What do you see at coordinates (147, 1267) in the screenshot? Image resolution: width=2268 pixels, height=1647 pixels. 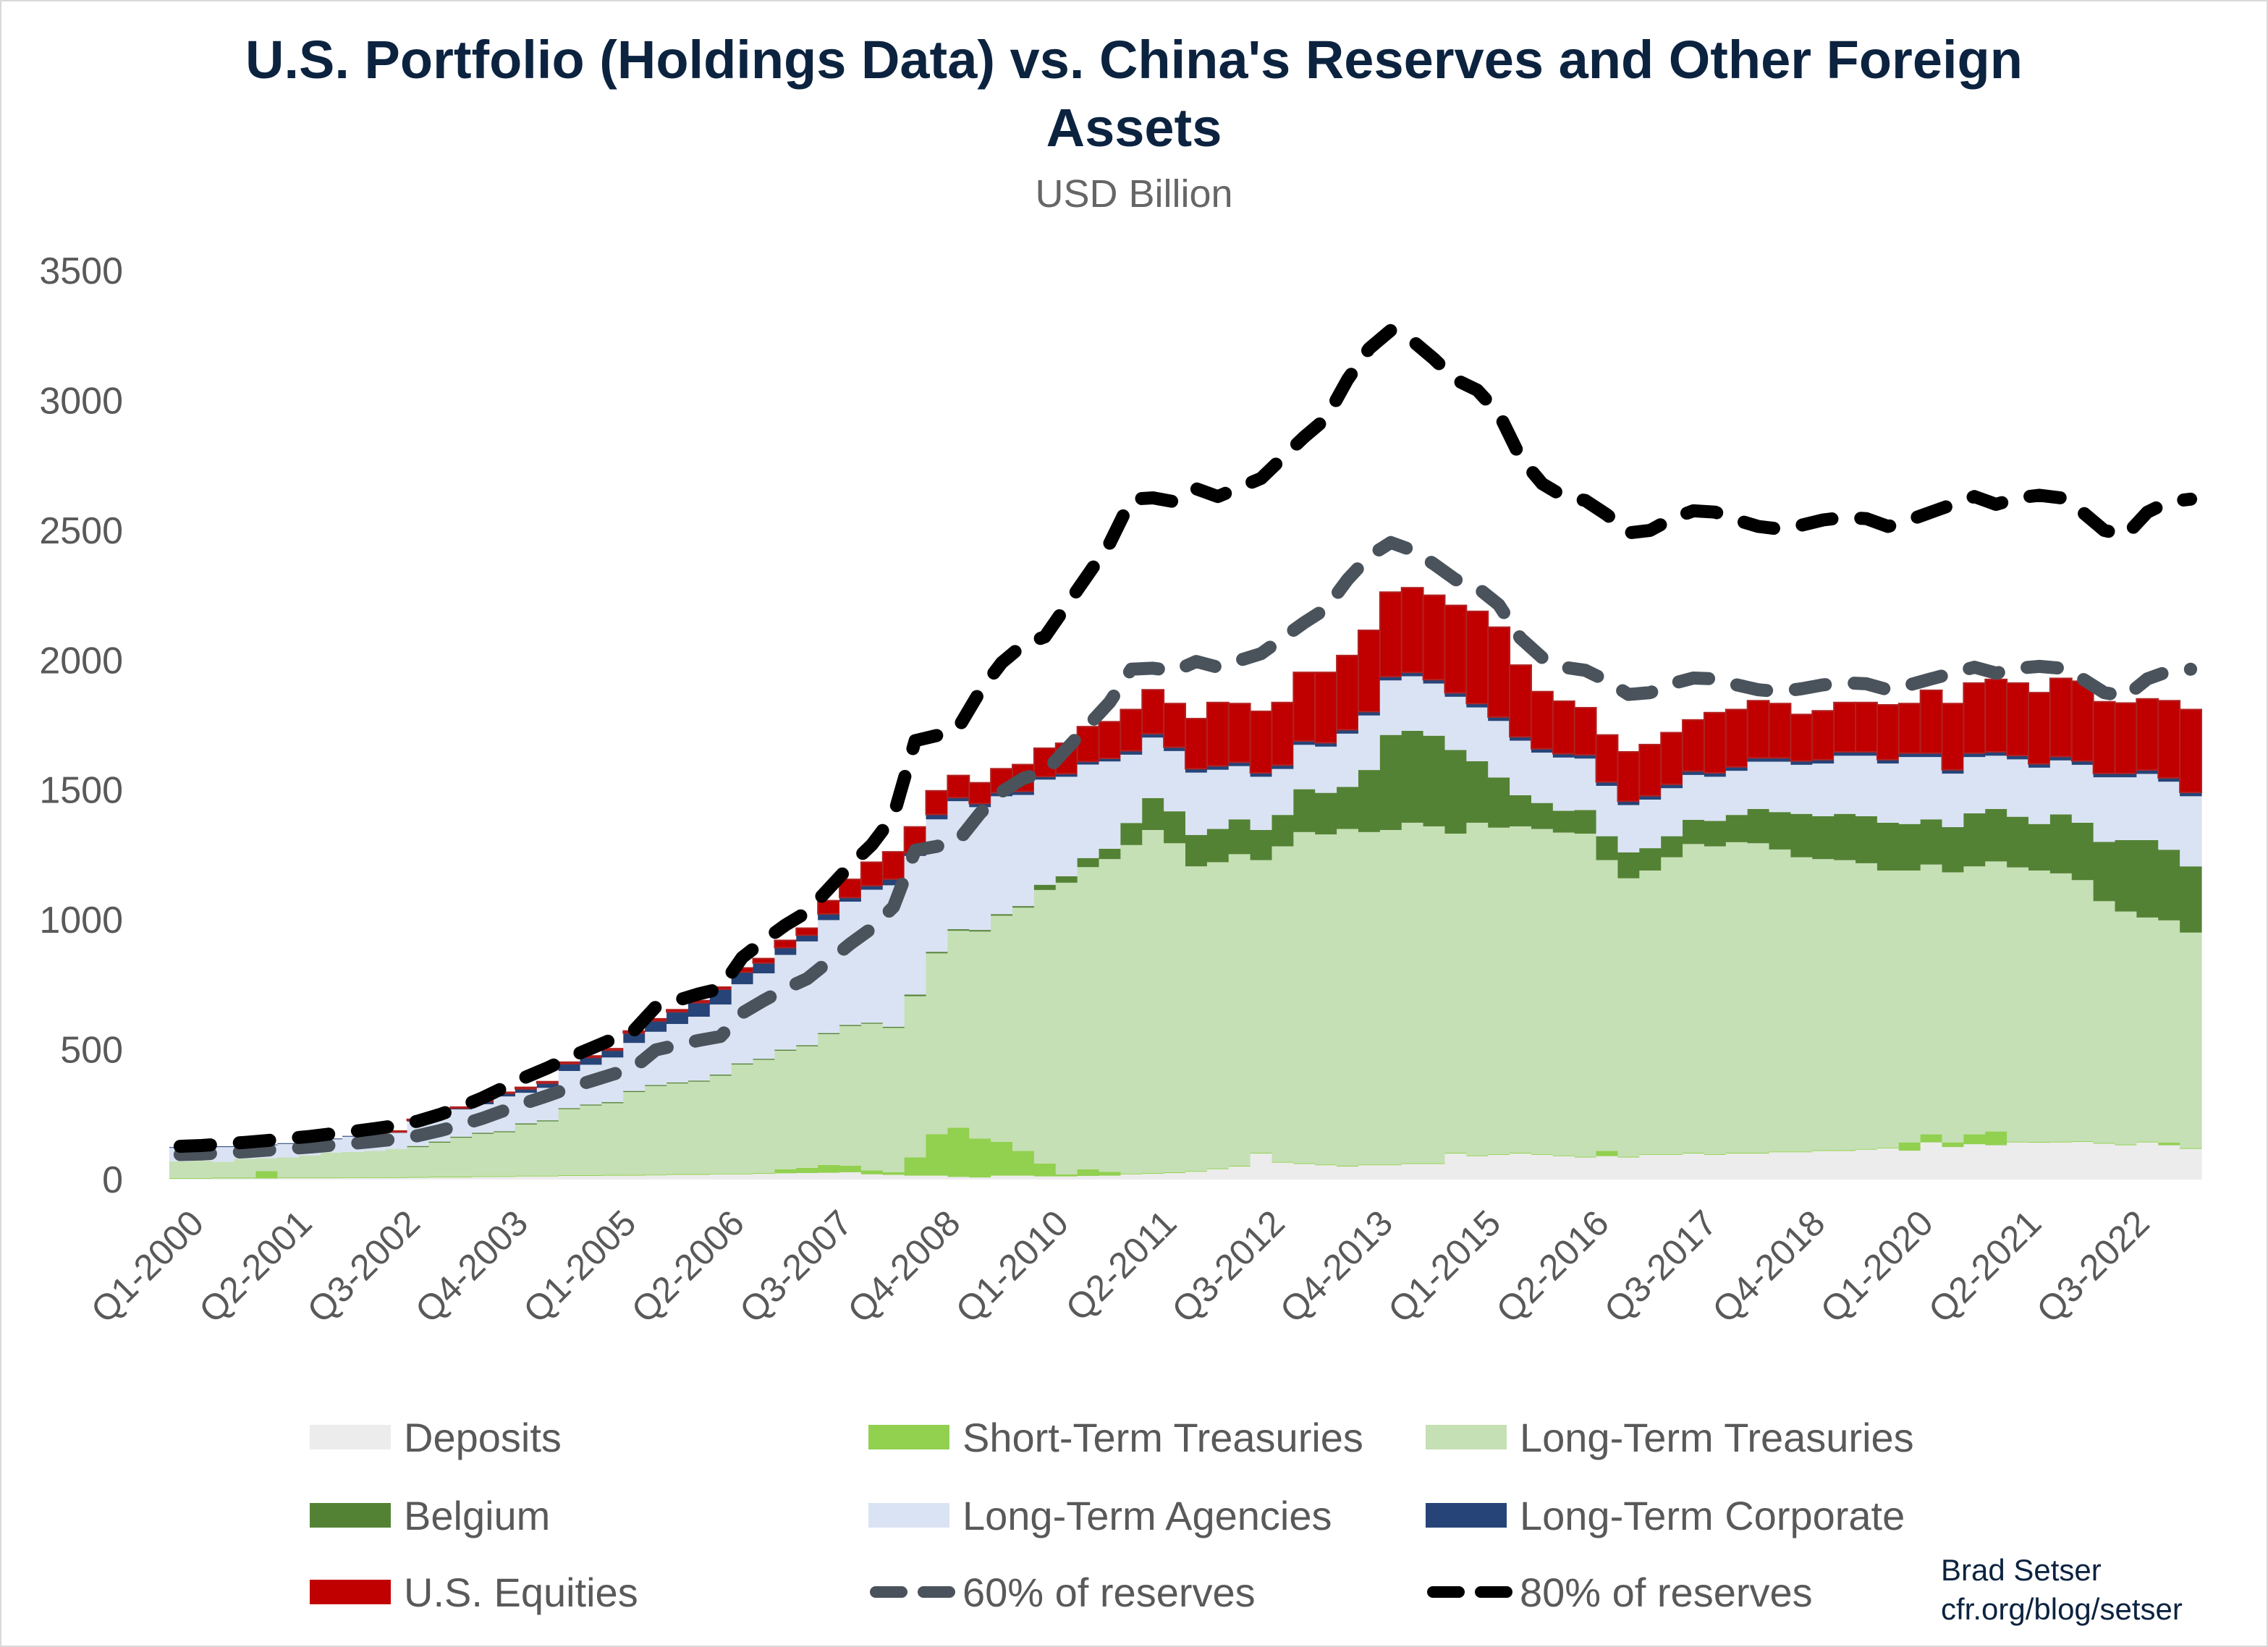 I see `x-tick-label: Q1-2000` at bounding box center [147, 1267].